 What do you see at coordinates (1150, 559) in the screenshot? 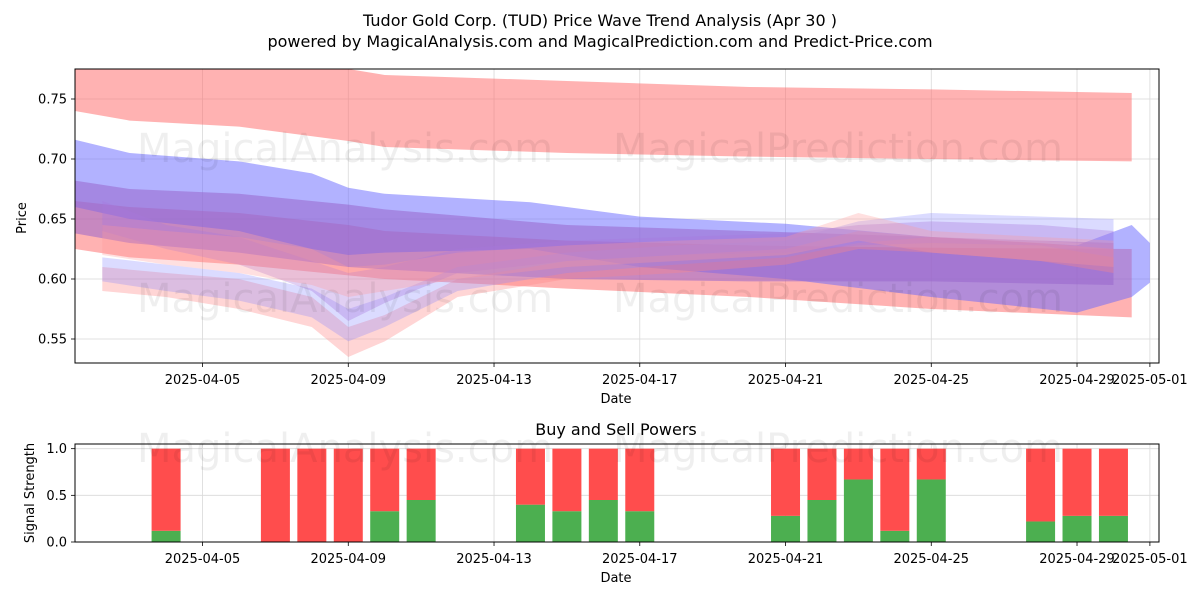
I see `signal-xtick-label: 2025-05-01` at bounding box center [1150, 559].